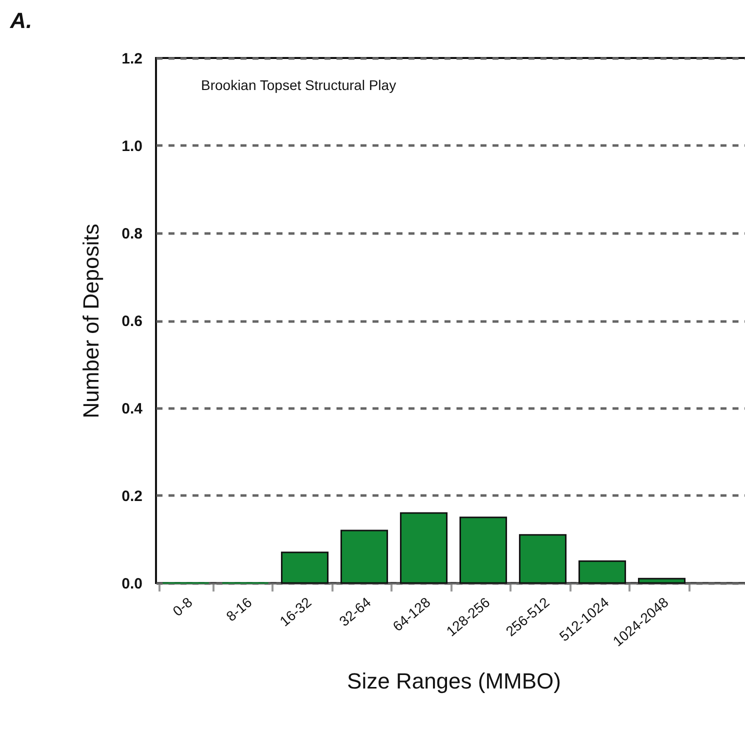  Describe the element at coordinates (20, 20) in the screenshot. I see `chart-title: A.` at that location.